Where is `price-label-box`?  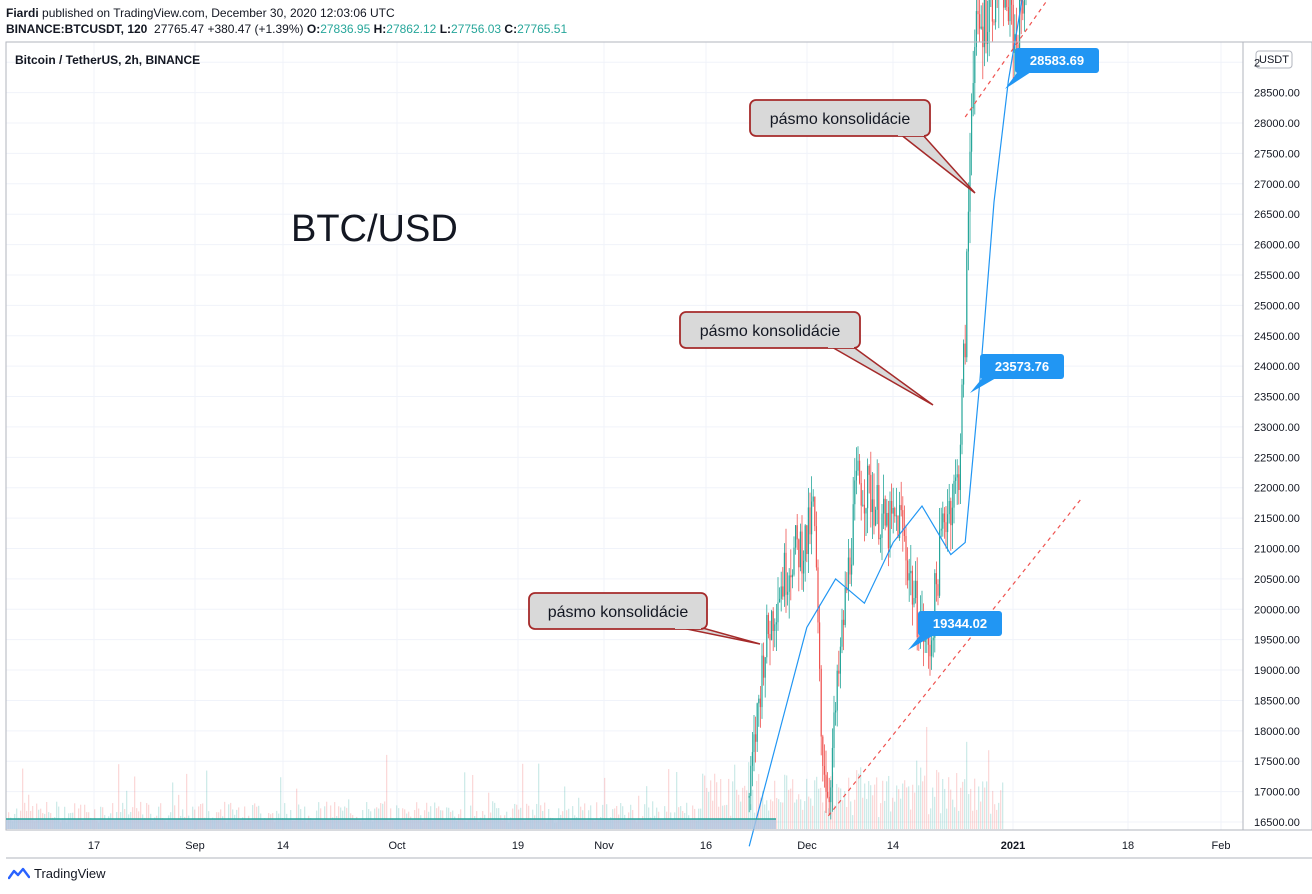
price-label-box is located at coordinates (1022, 366).